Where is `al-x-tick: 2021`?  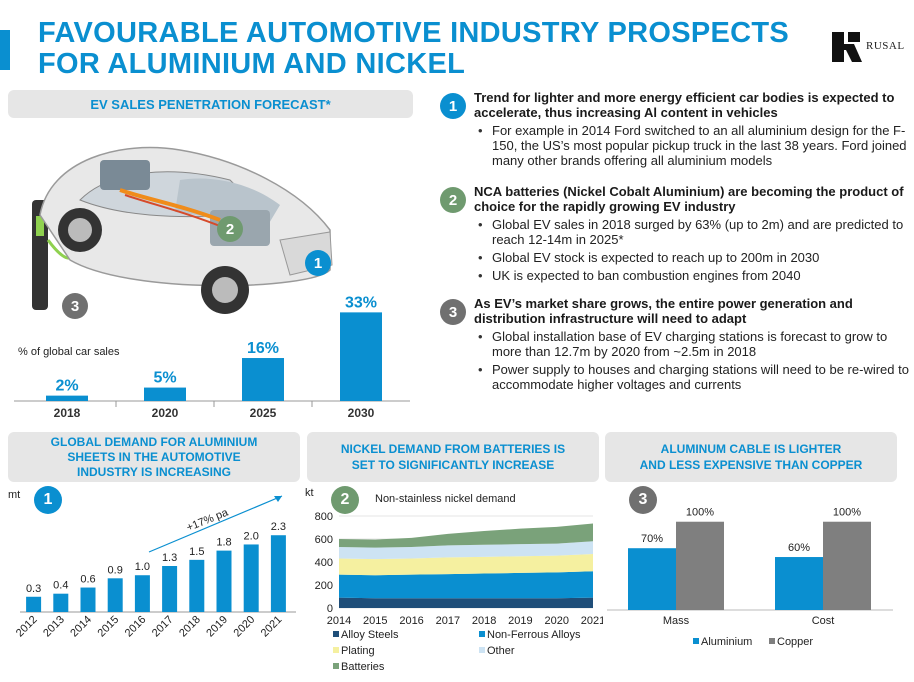 al-x-tick: 2021 is located at coordinates (272, 627).